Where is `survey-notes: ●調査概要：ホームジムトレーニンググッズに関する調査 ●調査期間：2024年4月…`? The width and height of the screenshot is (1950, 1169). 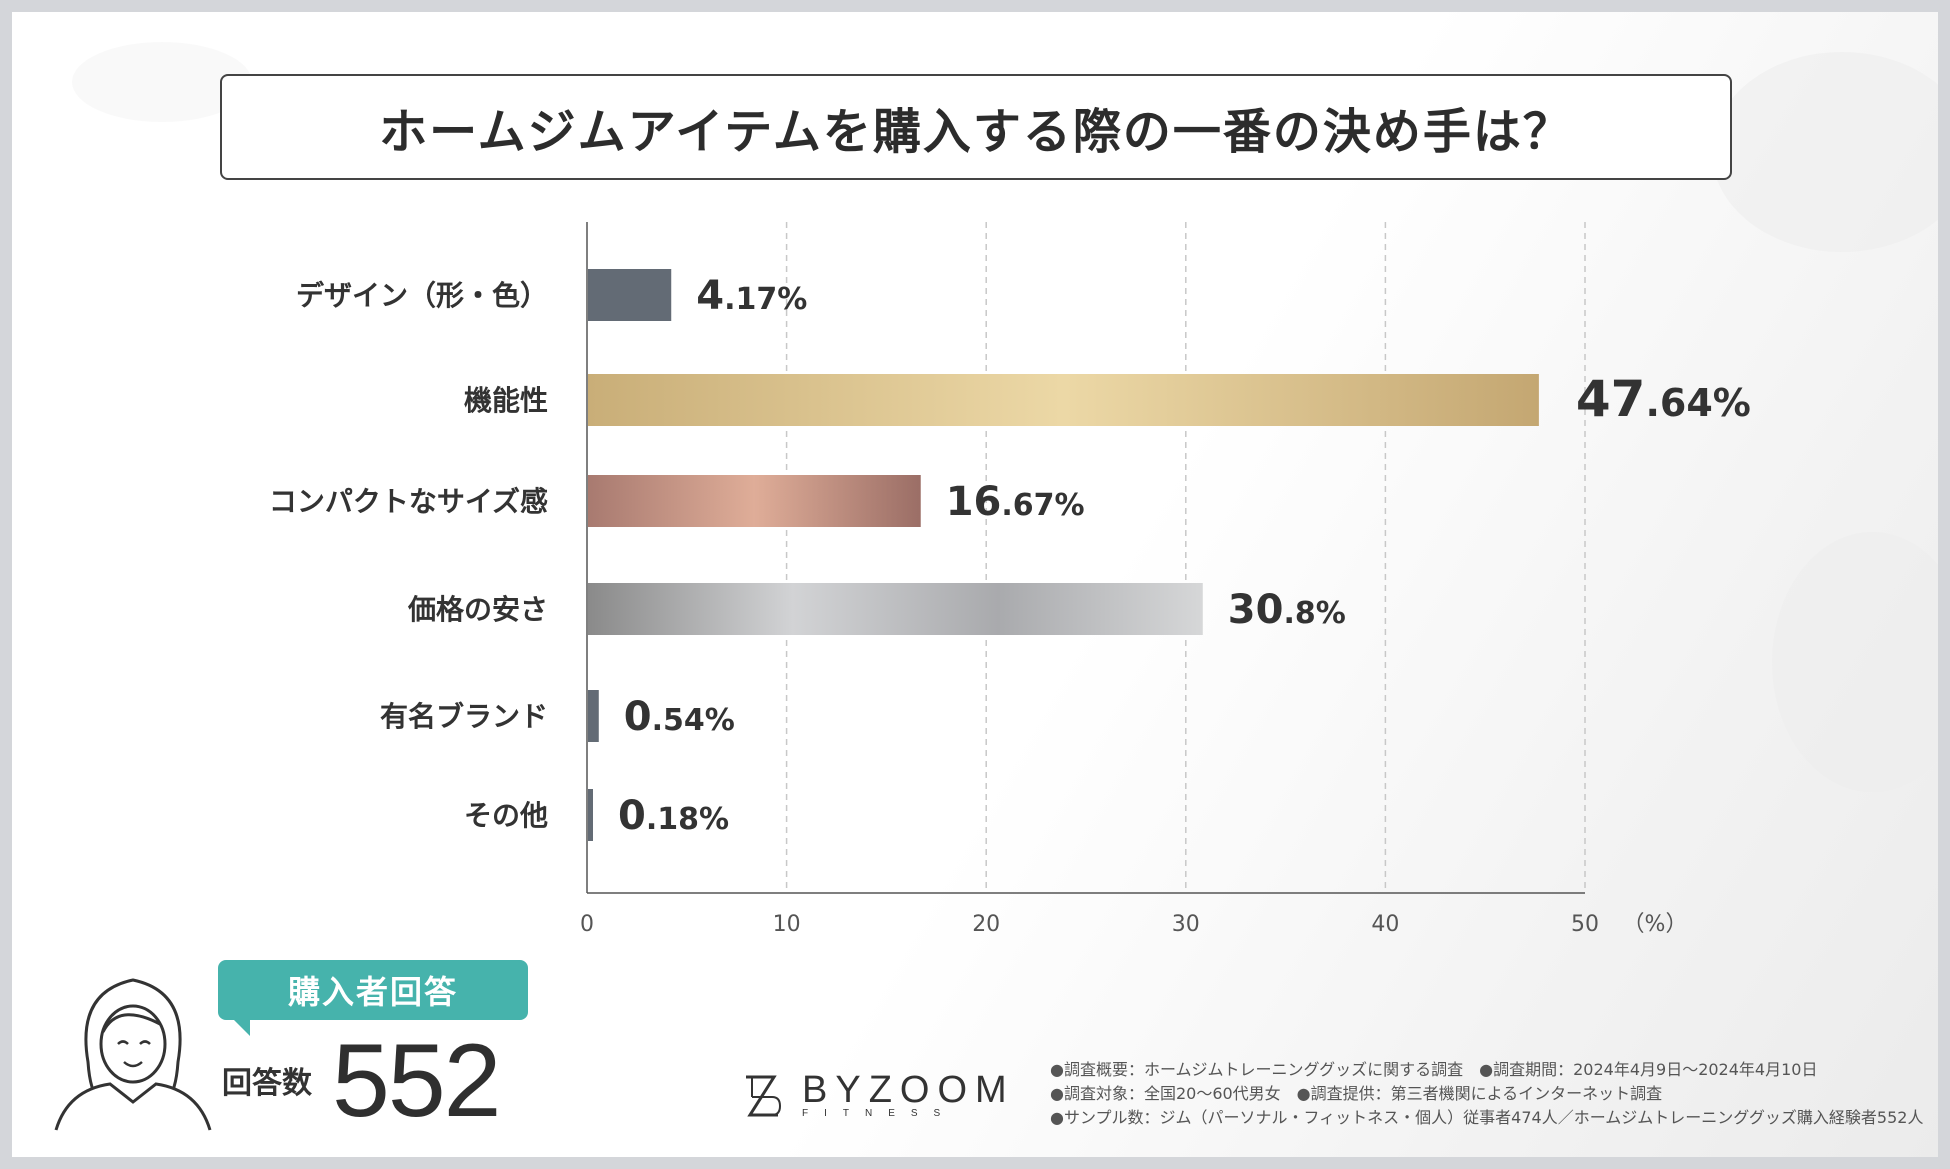
survey-notes: ●調査概要：ホームジムトレーニンググッズに関する調査 ●調査期間：2024年4月… is located at coordinates (1486, 1094).